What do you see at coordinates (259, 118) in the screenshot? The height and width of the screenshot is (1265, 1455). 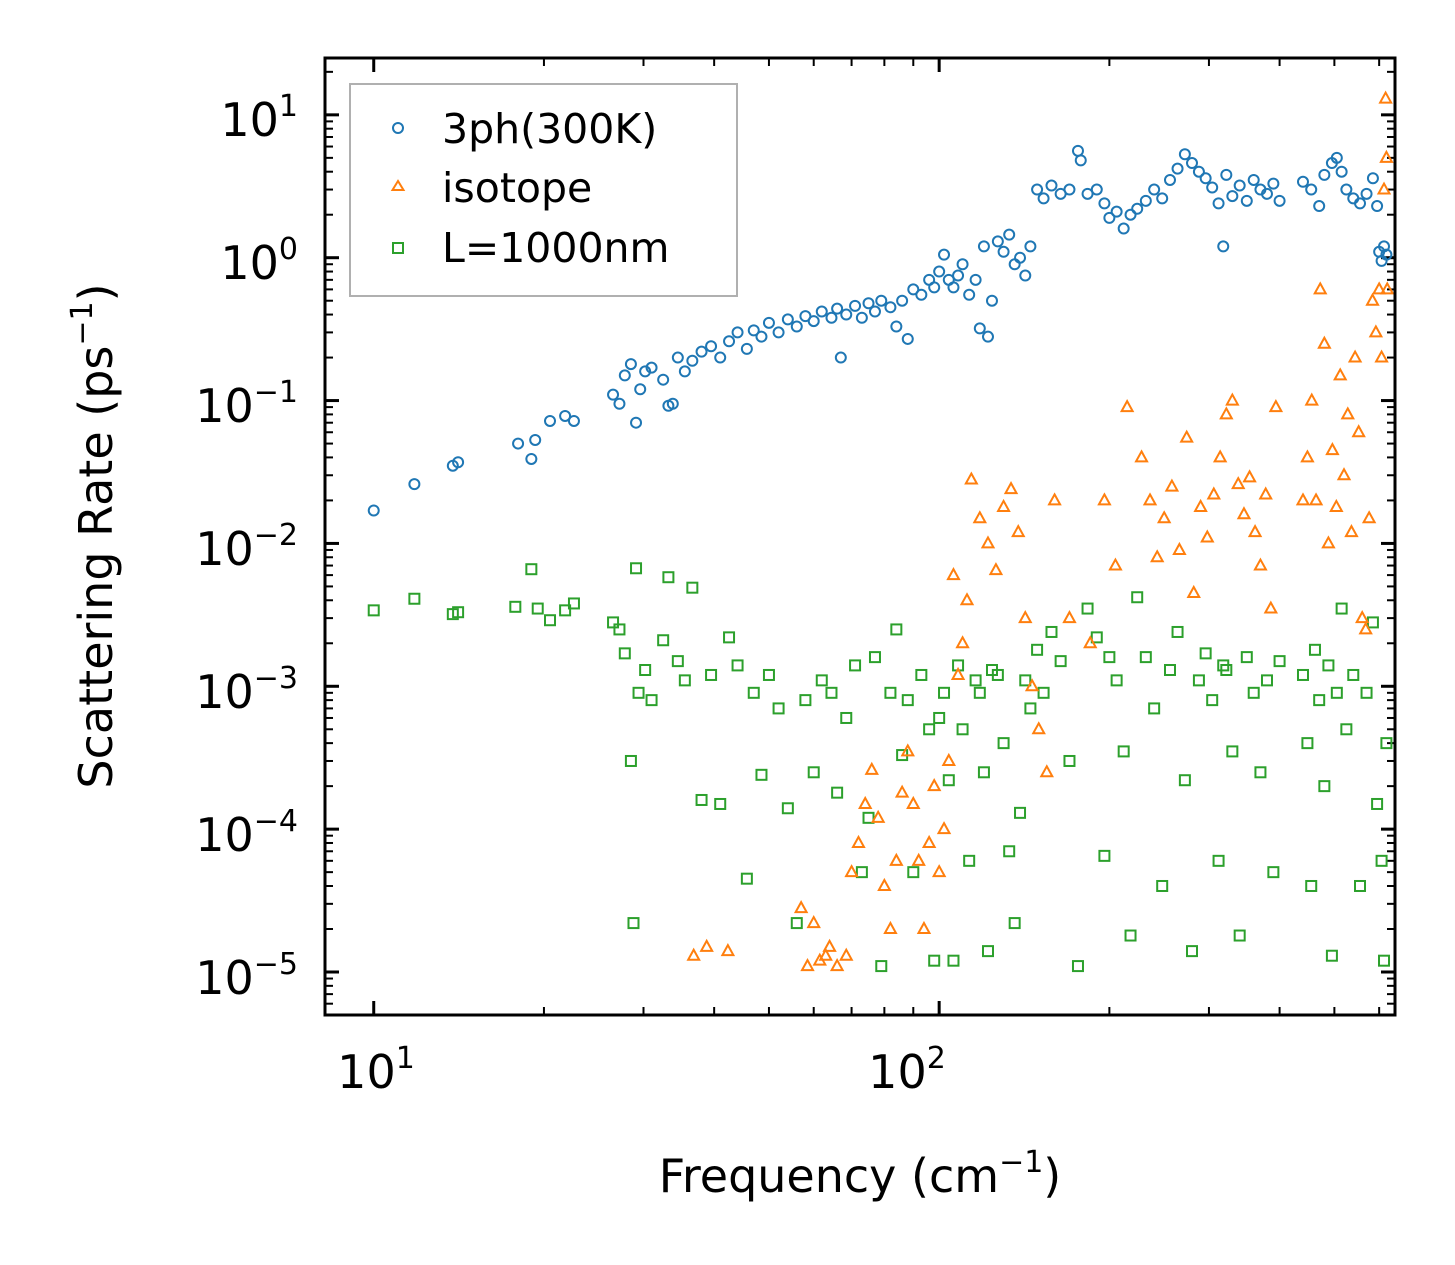 I see `y-tick-label-10: 101` at bounding box center [259, 118].